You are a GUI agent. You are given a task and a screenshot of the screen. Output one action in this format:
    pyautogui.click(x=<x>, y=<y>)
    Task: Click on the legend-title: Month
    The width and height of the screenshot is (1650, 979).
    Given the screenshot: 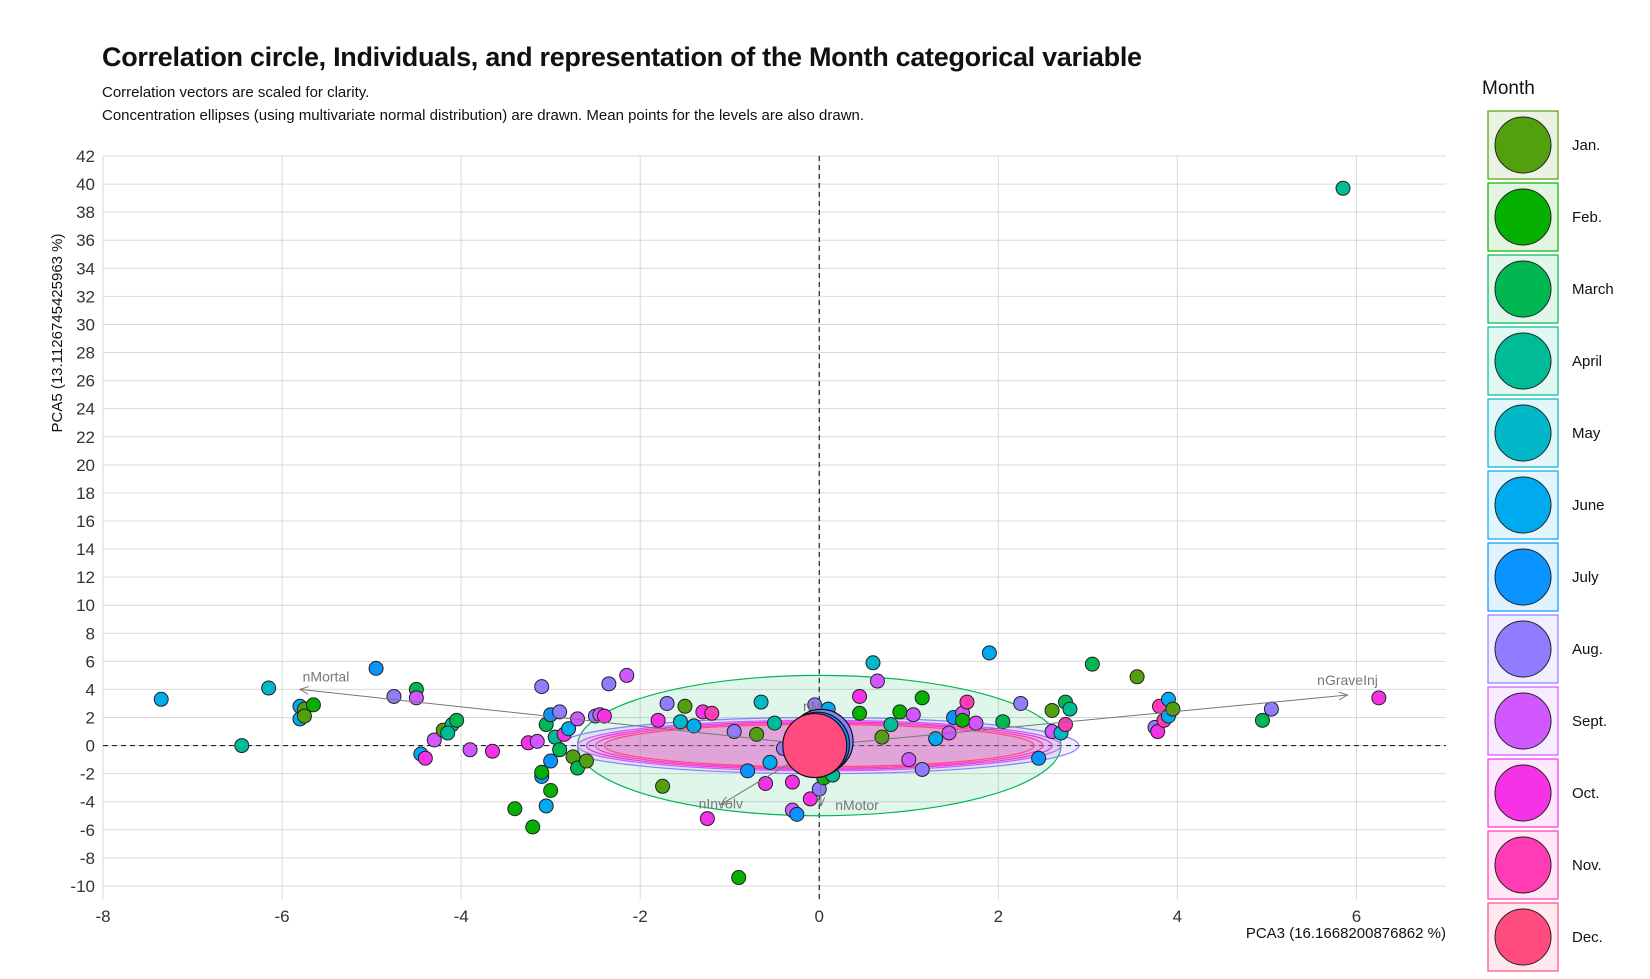 What is the action you would take?
    pyautogui.click(x=1508, y=88)
    